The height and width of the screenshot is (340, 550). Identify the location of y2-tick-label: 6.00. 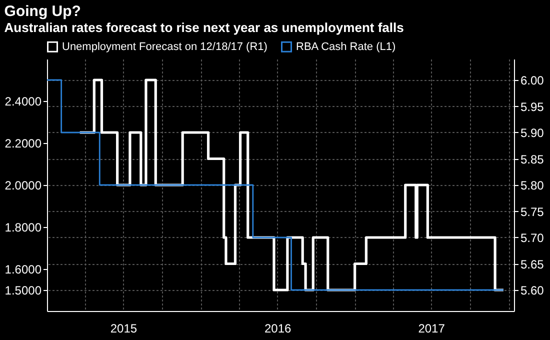
(532, 81).